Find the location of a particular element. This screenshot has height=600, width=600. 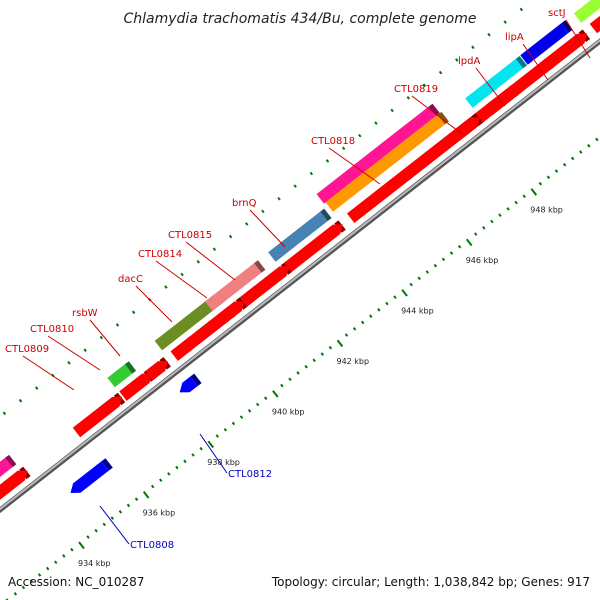

cds-reverse-ctl0808 is located at coordinates (91, 475).